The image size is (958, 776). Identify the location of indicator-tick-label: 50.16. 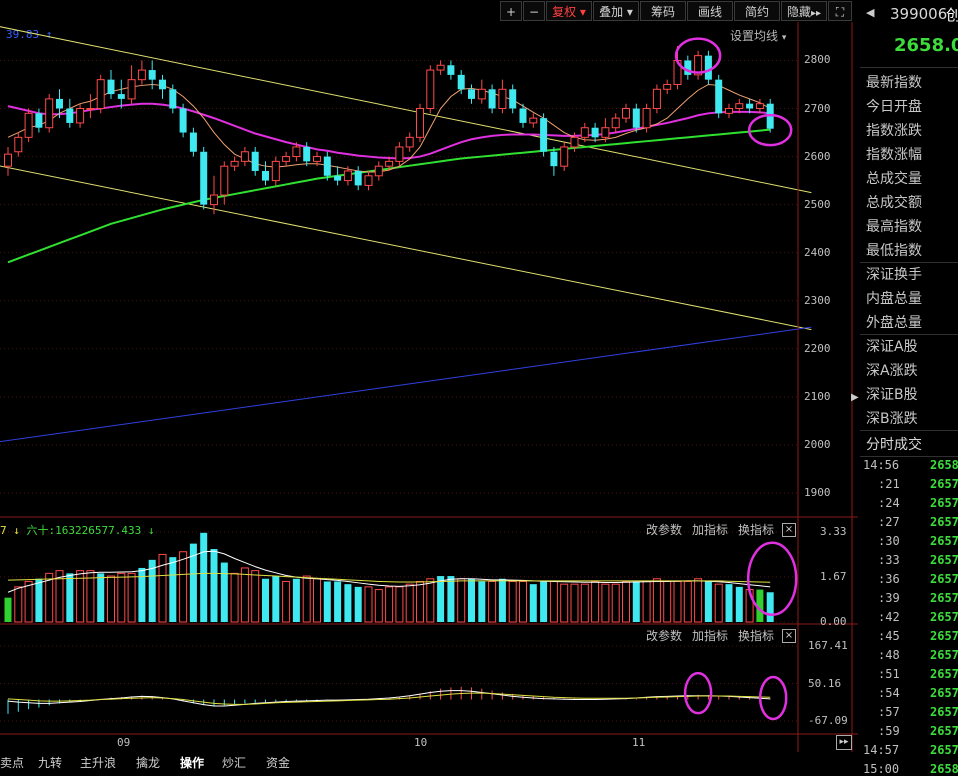
(825, 683).